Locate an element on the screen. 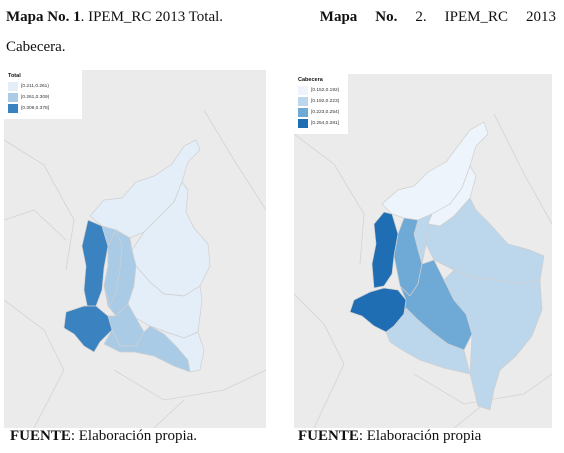  map-1-source-text: : Elaboración propia. is located at coordinates (134, 436).